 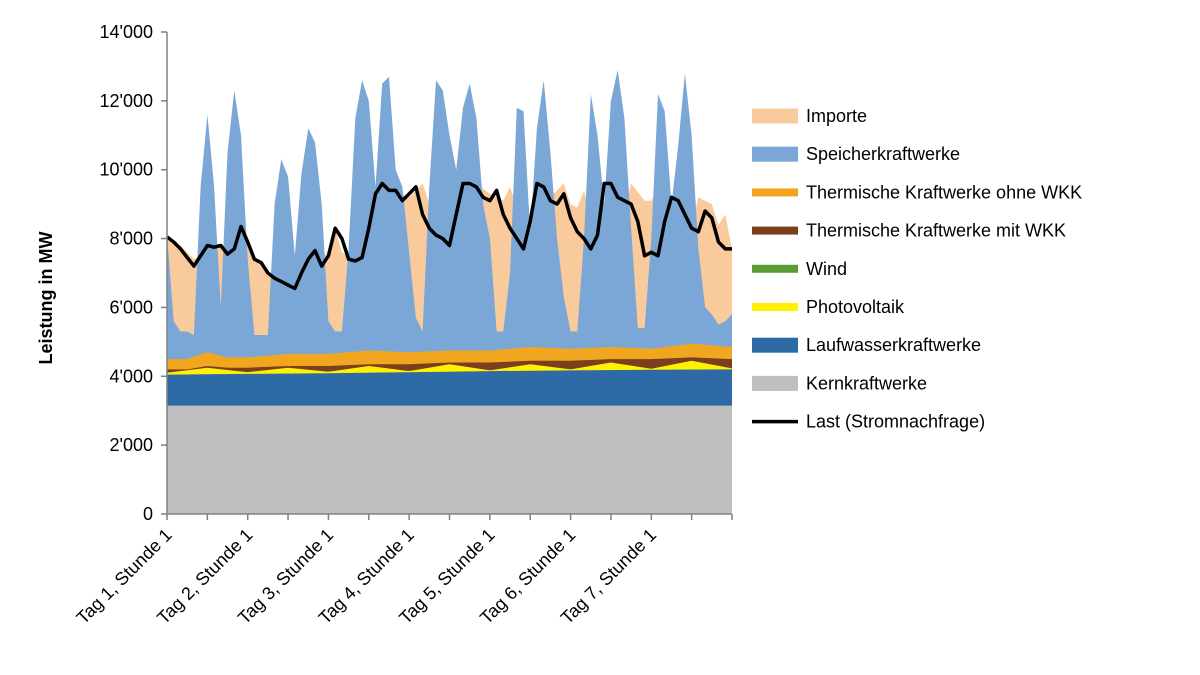 What do you see at coordinates (775, 268) in the screenshot?
I see `legend-swatch-wind` at bounding box center [775, 268].